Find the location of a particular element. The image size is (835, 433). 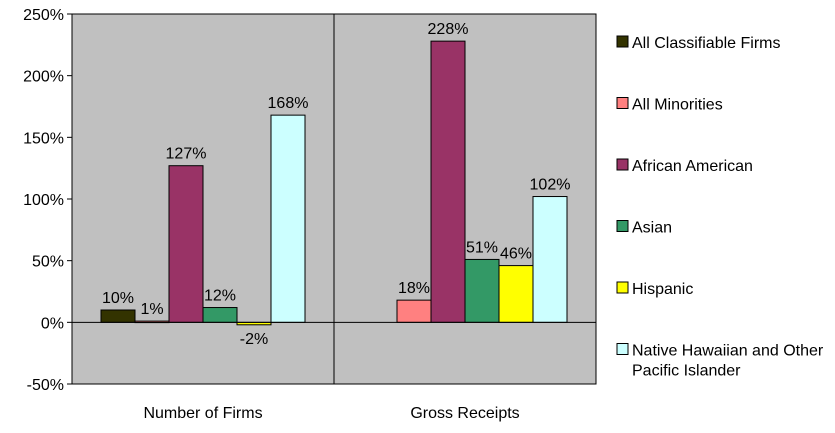

legend-label-line: All Classifiable Firms is located at coordinates (706, 43).